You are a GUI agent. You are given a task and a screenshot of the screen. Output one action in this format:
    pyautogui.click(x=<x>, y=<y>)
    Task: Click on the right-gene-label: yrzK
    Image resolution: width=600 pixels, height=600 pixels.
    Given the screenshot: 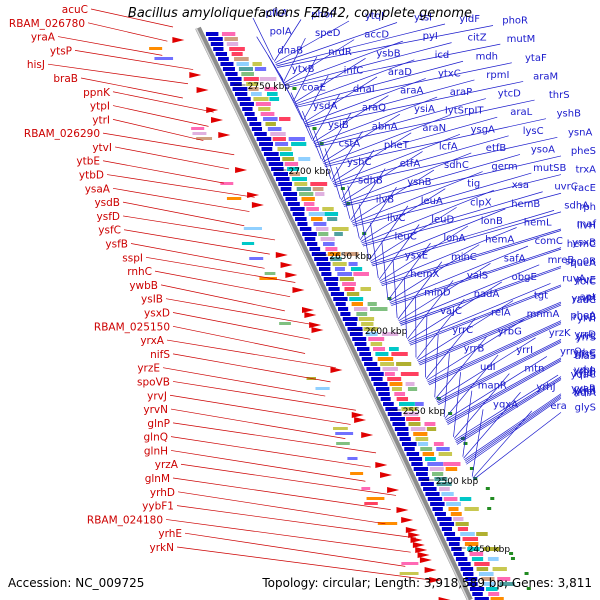 What is the action you would take?
    pyautogui.click(x=560, y=333)
    